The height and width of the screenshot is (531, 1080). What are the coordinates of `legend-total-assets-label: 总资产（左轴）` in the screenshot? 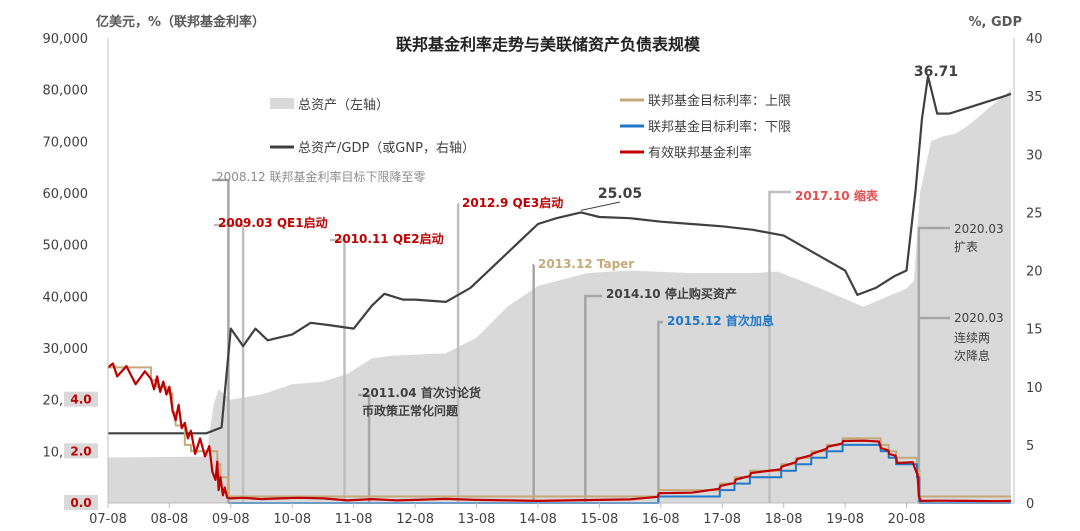 It's located at (343, 105).